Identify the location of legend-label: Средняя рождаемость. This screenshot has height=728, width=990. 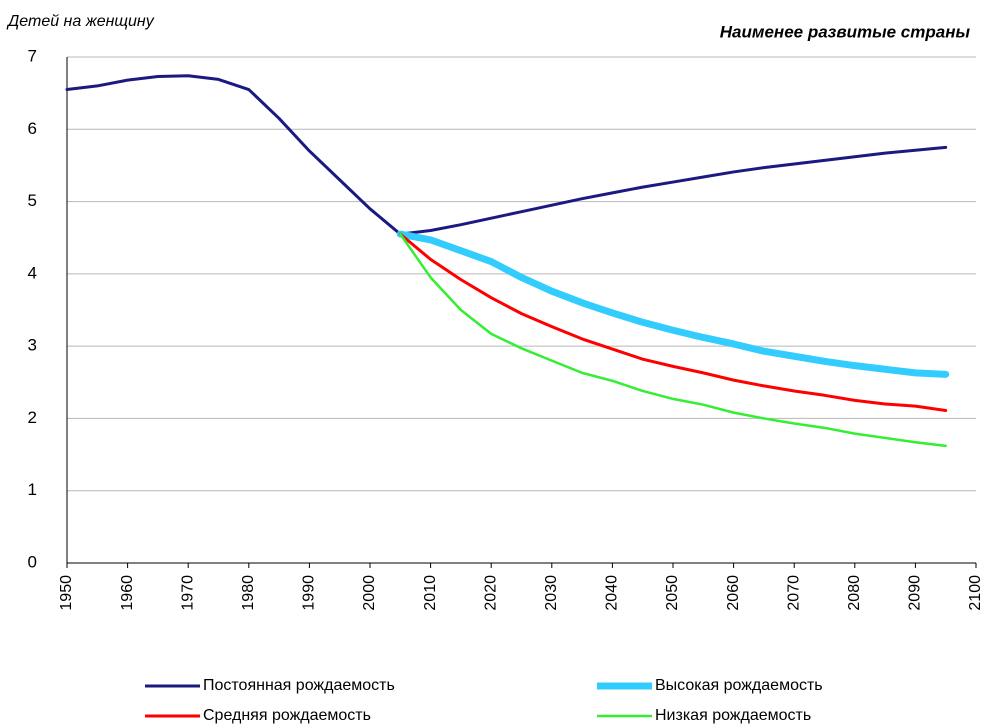
(287, 715).